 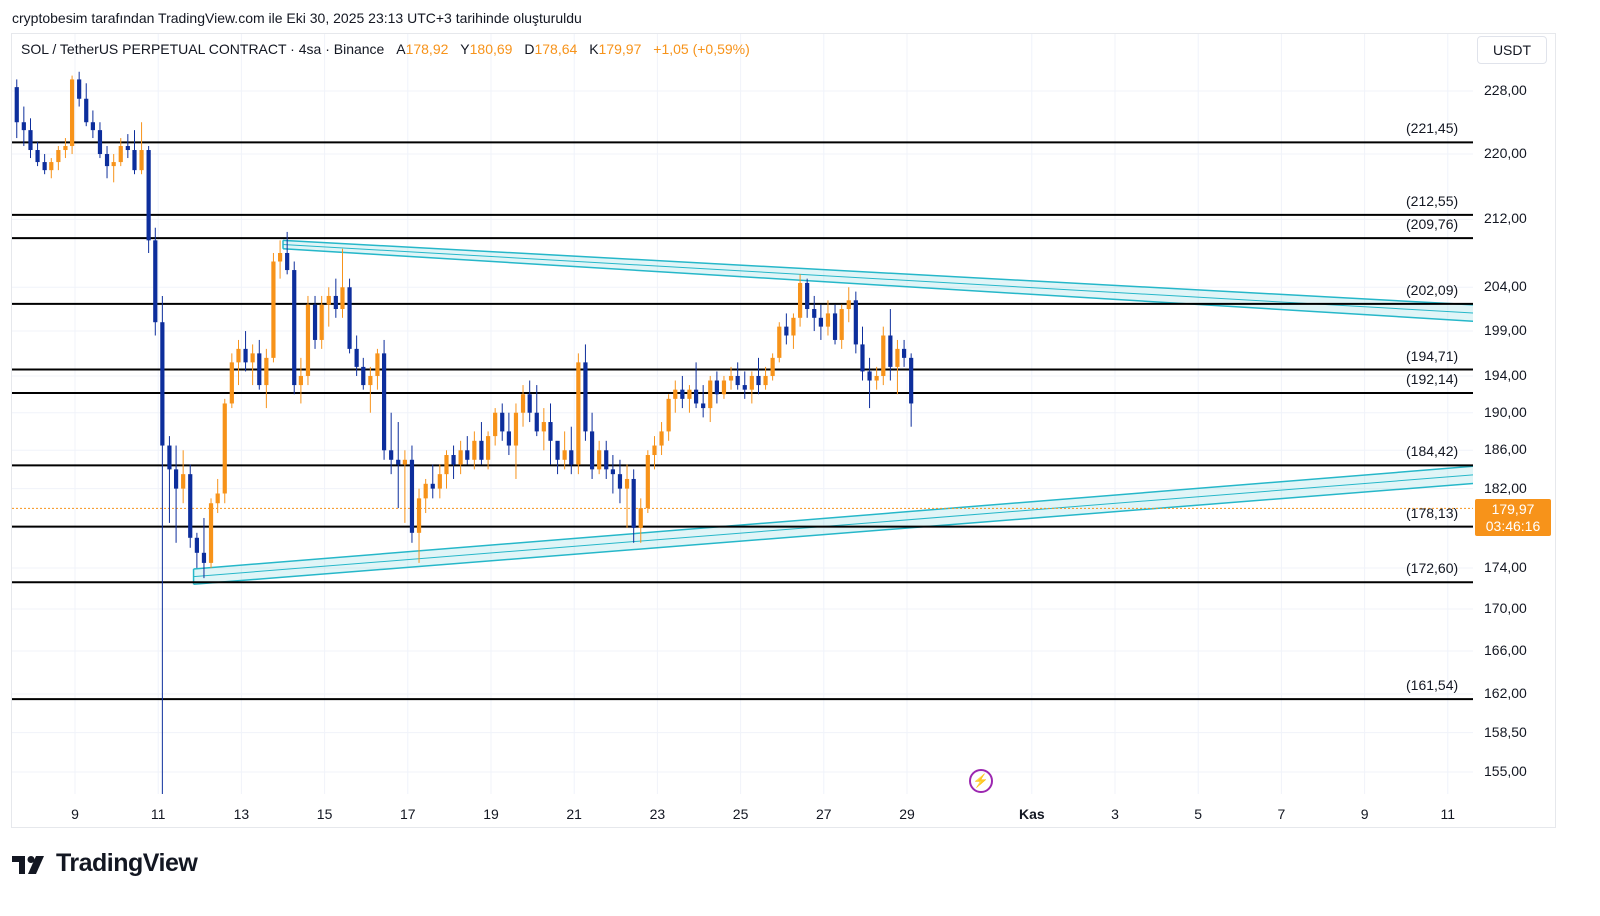 I want to click on price-tick-label: 158,50, so click(x=1505, y=731).